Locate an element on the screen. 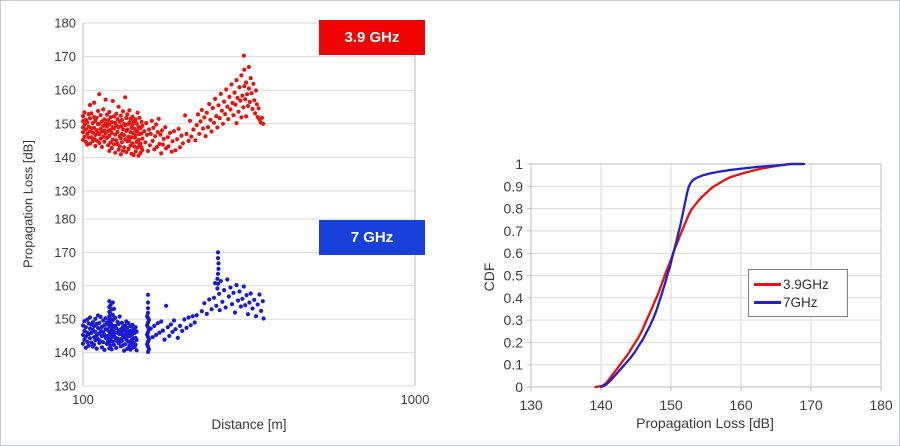  cdf-y-tick-label: 0.8 is located at coordinates (514, 209).